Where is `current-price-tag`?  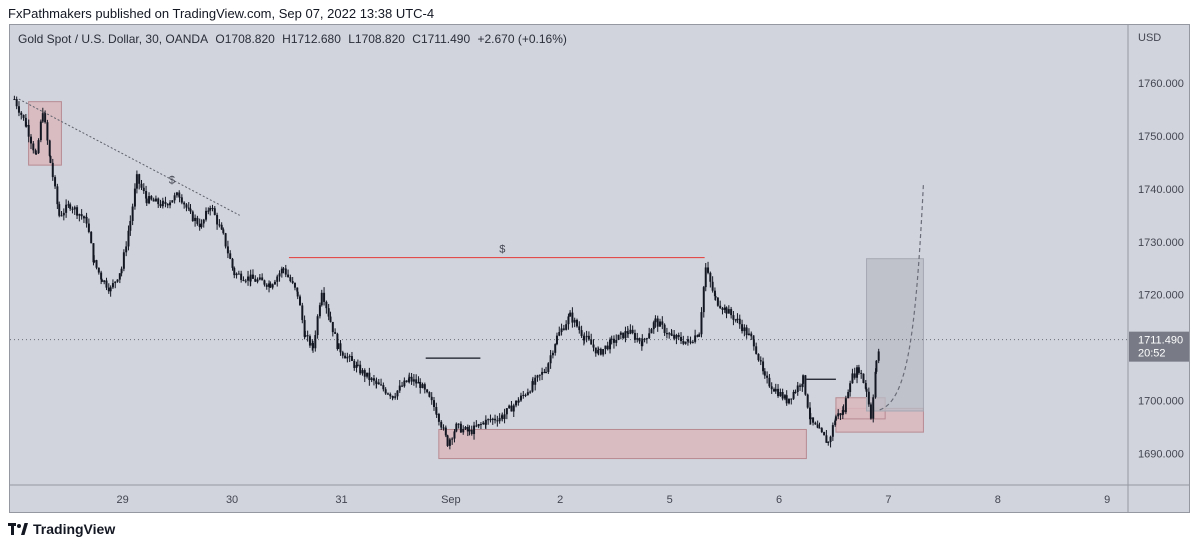
current-price-tag is located at coordinates (1159, 346).